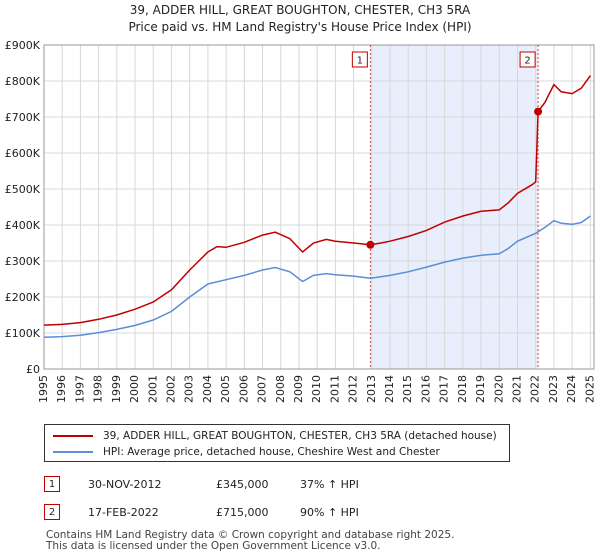 The image size is (600, 560). What do you see at coordinates (207, 389) in the screenshot?
I see `x-tick-label: 2004` at bounding box center [207, 389].